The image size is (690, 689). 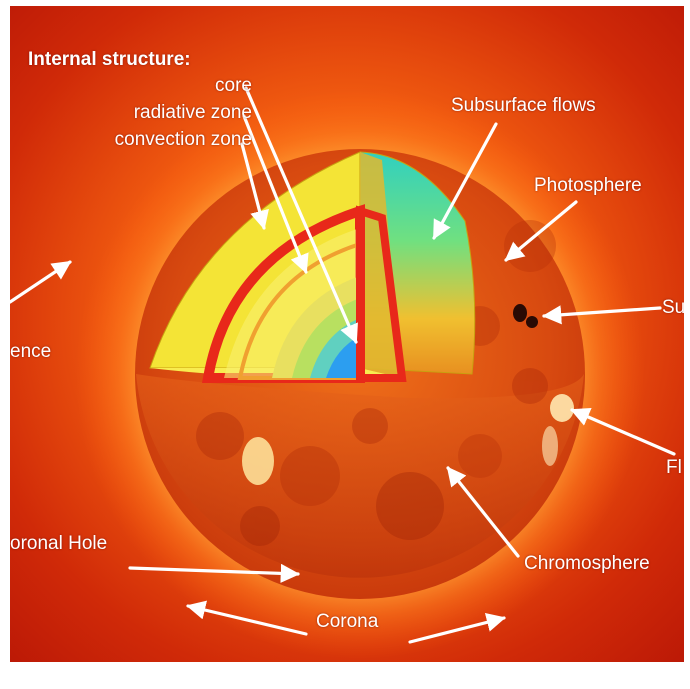 What do you see at coordinates (457, 628) in the screenshot?
I see `arrow-corona-right` at bounding box center [457, 628].